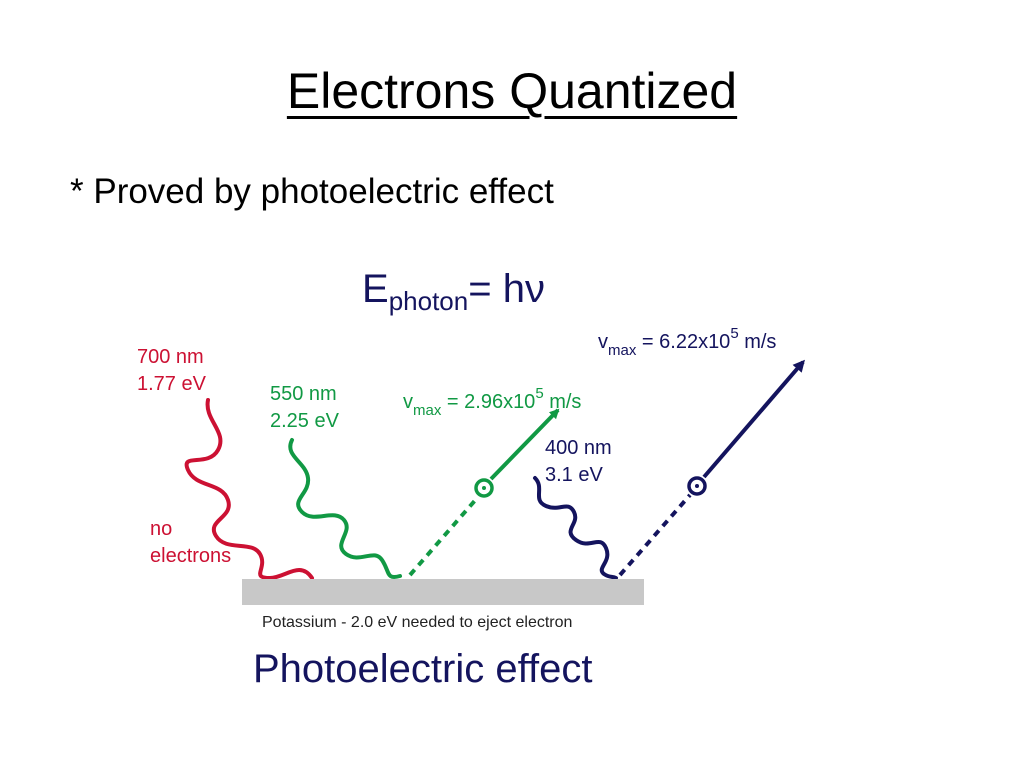 The height and width of the screenshot is (768, 1024). I want to click on slide-title-text: Electrons Quantized, so click(512, 91).